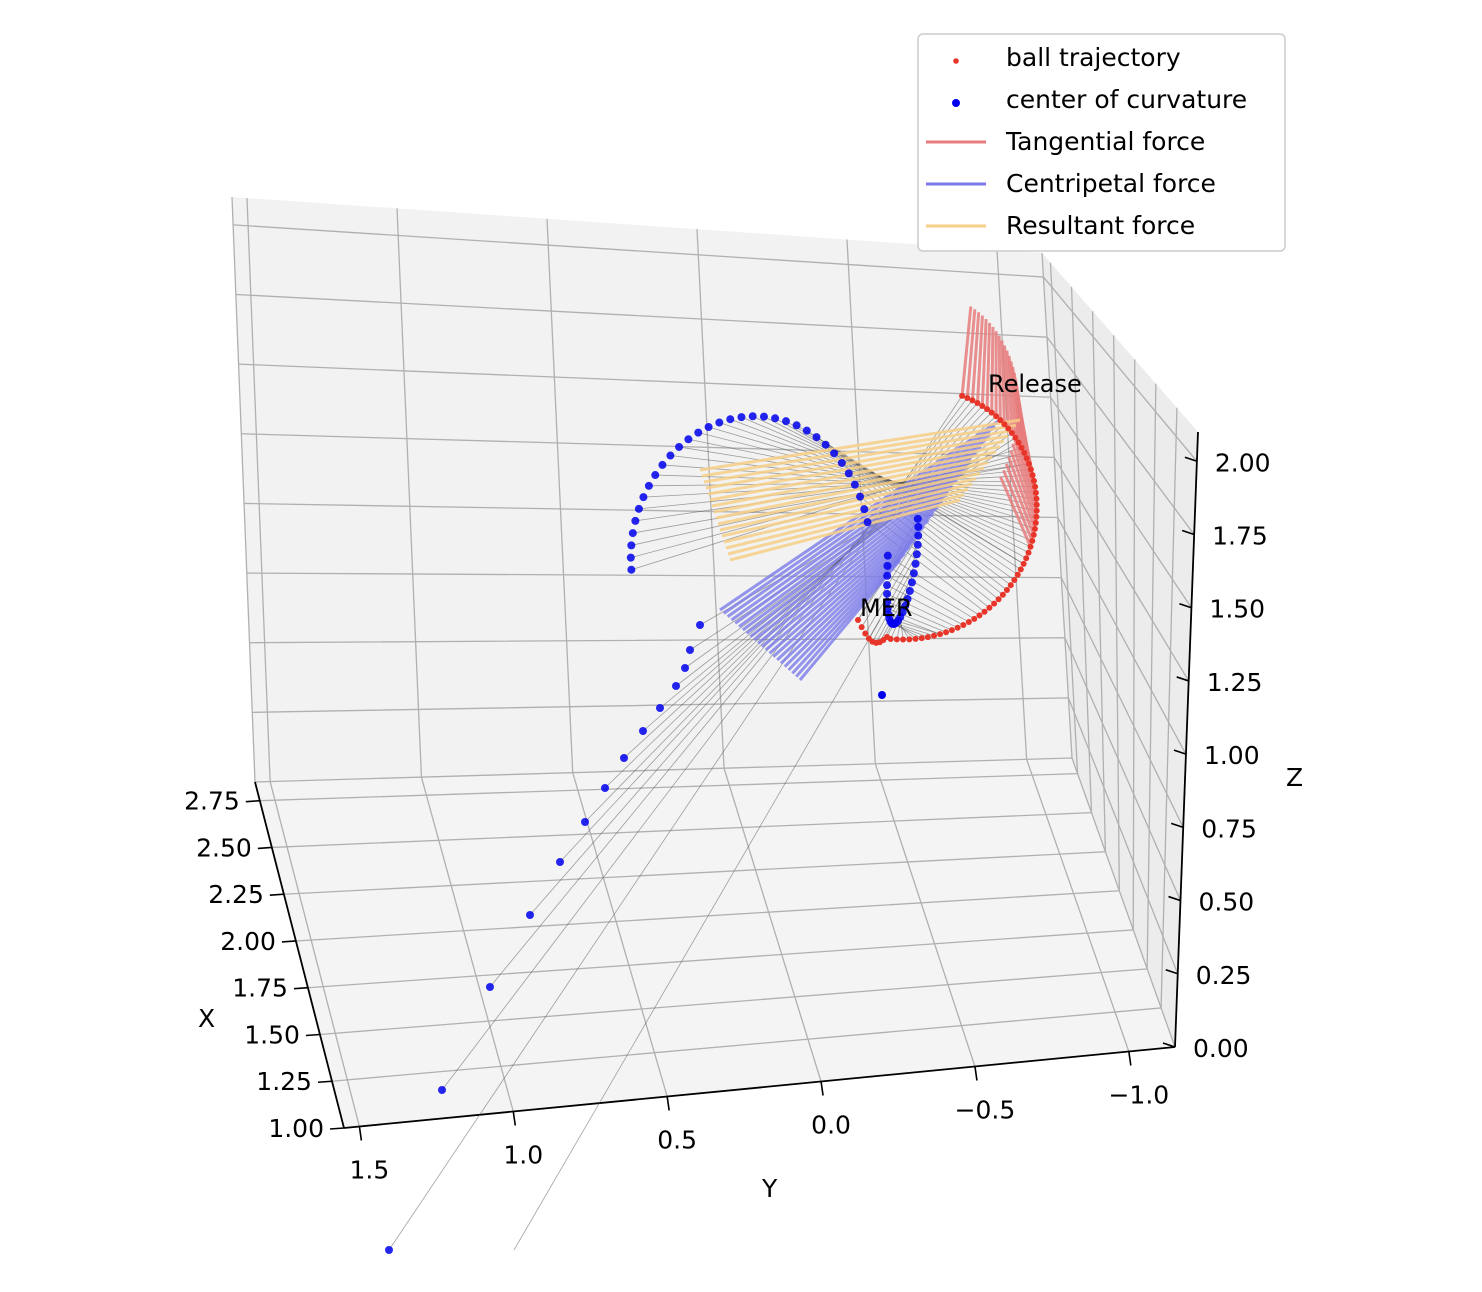  Describe the element at coordinates (1138, 1095) in the screenshot. I see `y-tick-label: −1.0` at that location.